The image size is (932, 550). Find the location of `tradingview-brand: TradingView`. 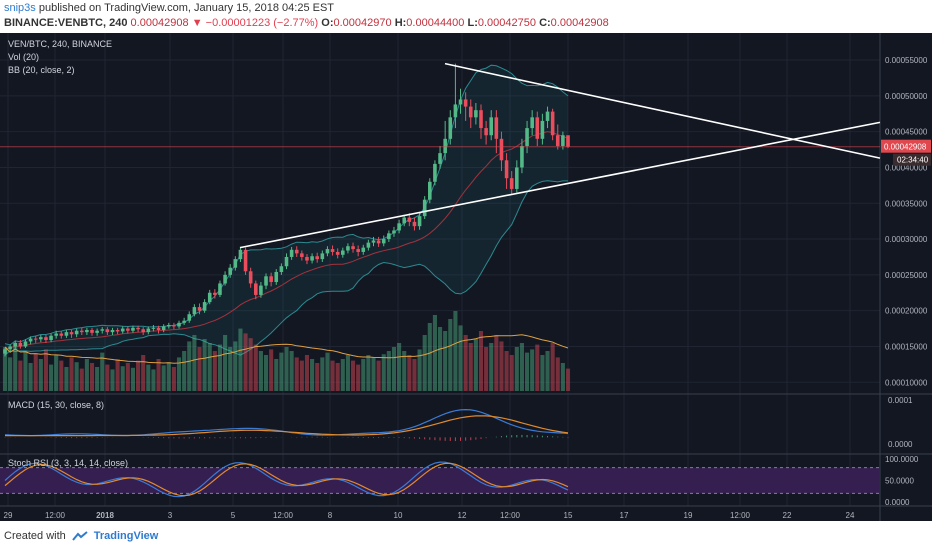

tradingview-brand: TradingView is located at coordinates (126, 536).